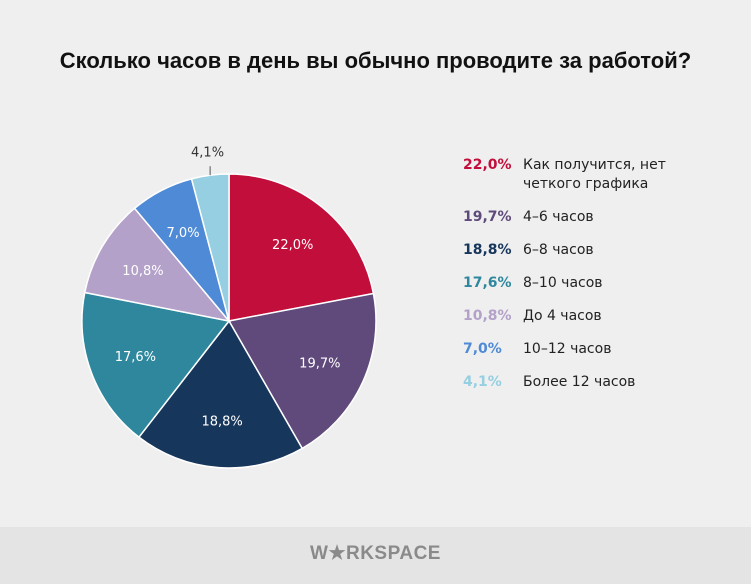 Image resolution: width=751 pixels, height=584 pixels. Describe the element at coordinates (603, 217) in the screenshot. I see `legend-item: 19,7% 4–6 часов` at that location.